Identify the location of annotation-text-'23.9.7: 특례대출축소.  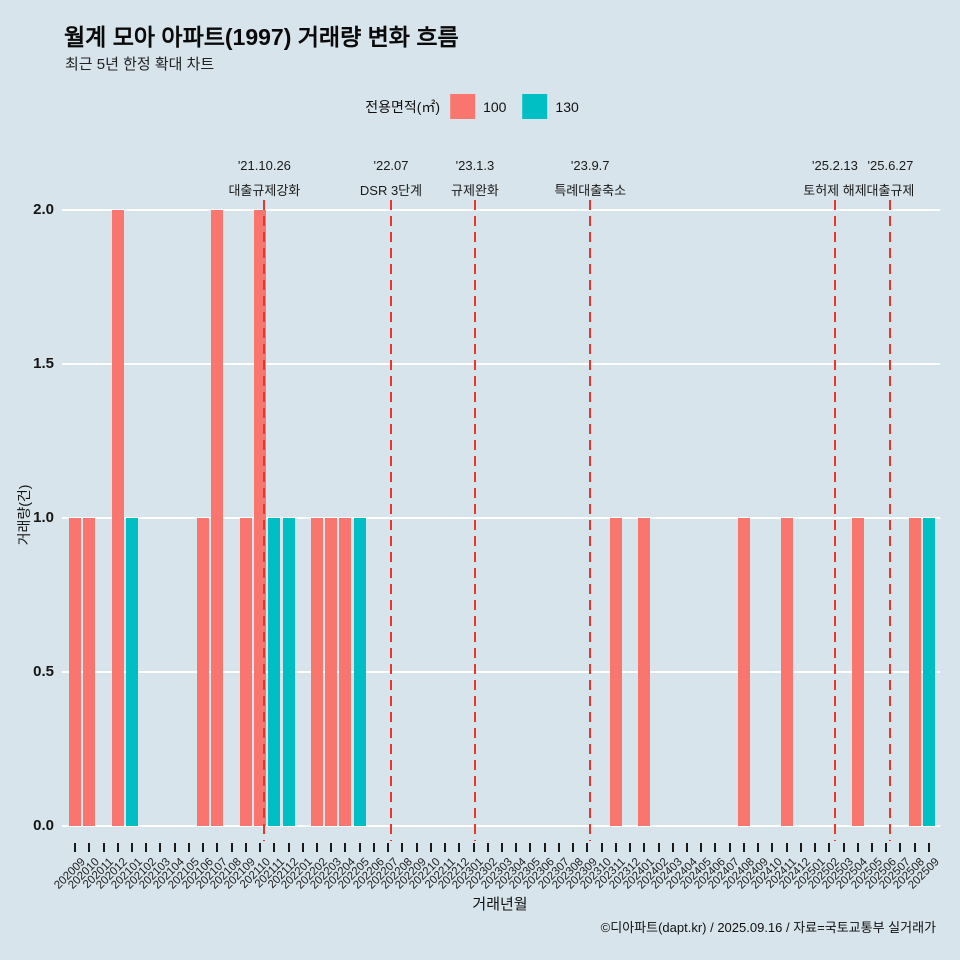
(590, 190).